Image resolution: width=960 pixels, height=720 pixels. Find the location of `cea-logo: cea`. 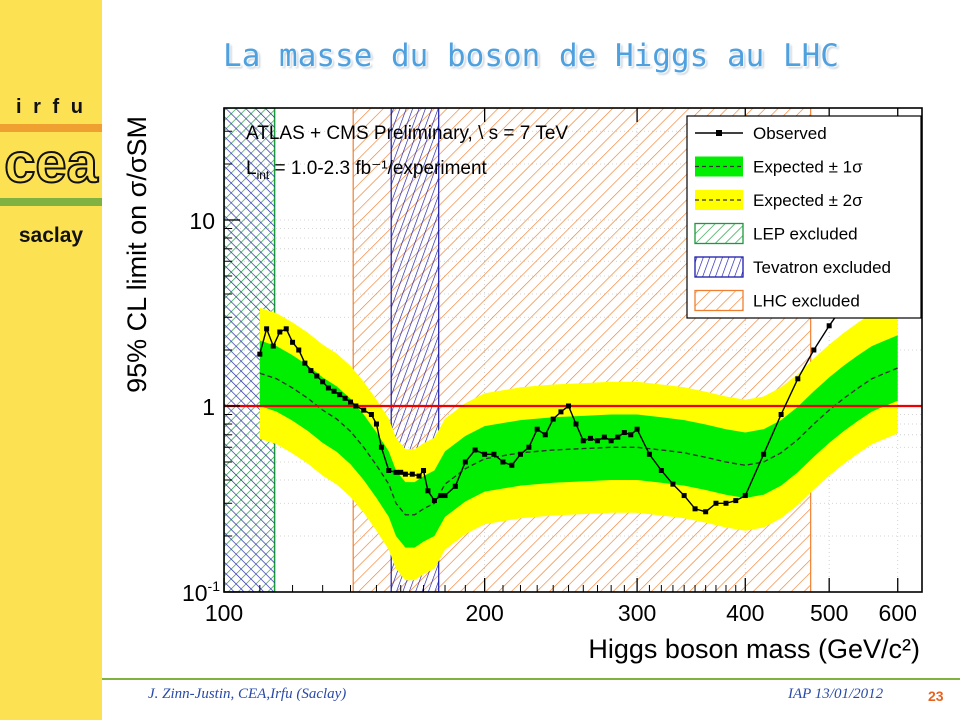

cea-logo: cea is located at coordinates (51, 163).